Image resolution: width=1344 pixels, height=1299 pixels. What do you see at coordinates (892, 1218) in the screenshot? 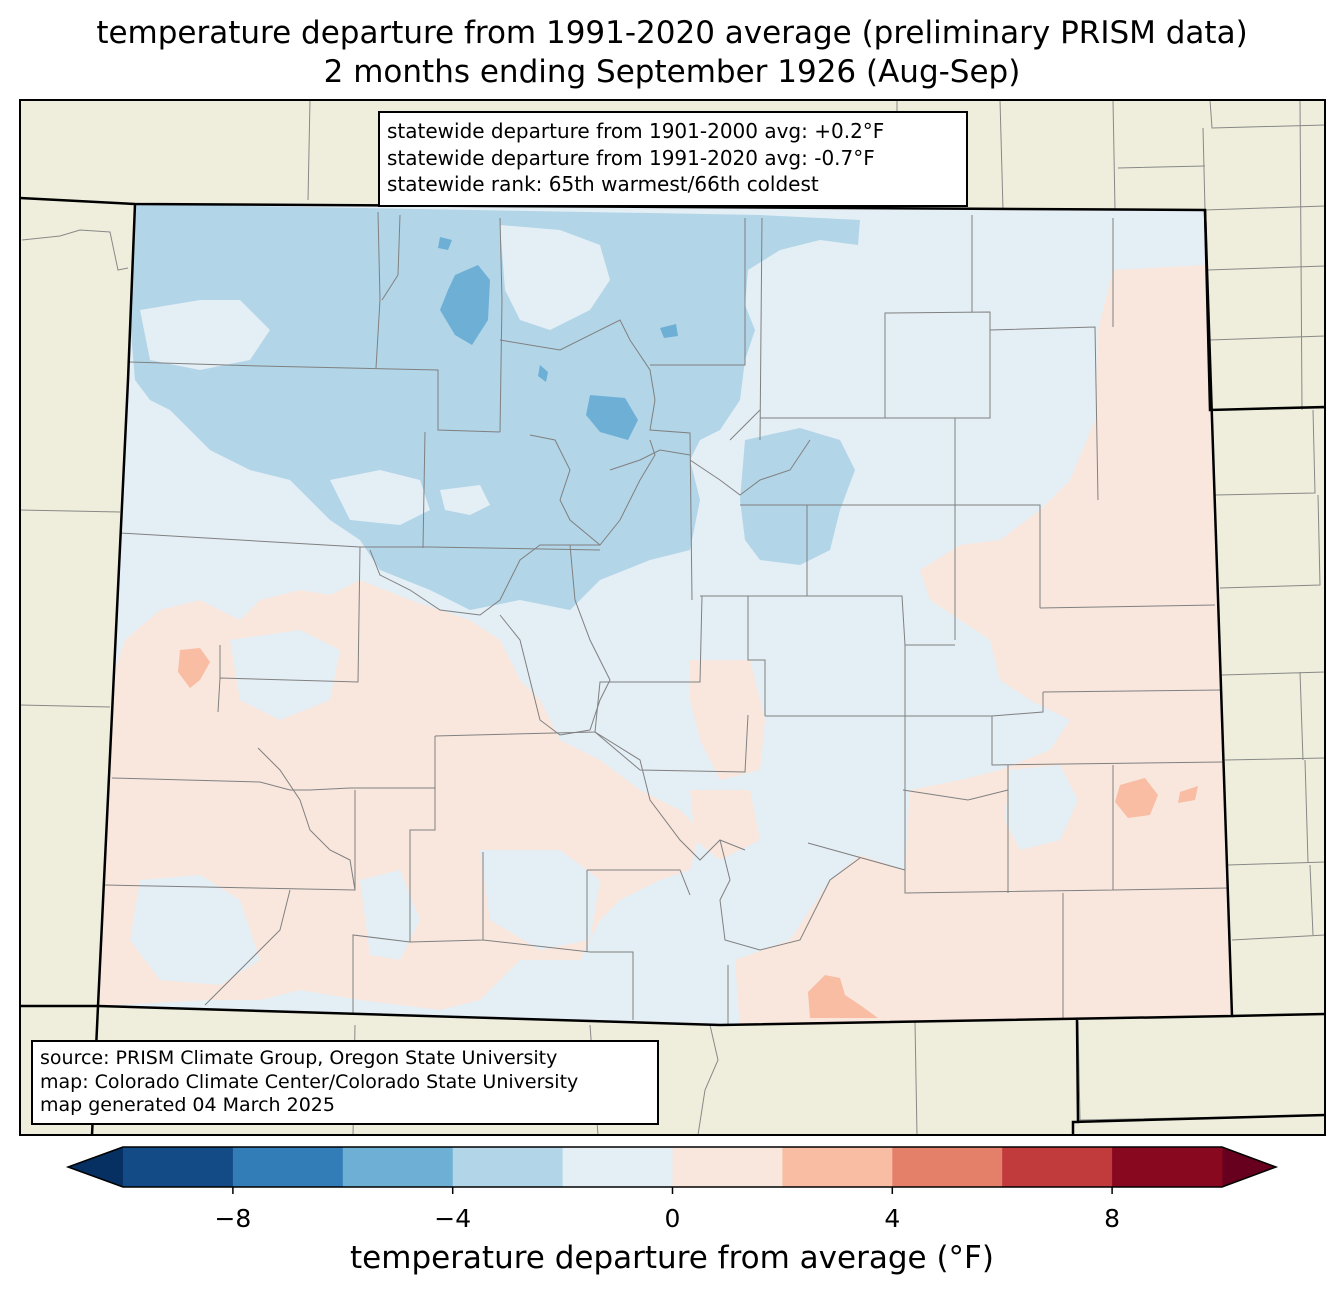
I see `colorbar-tick-label: 4` at bounding box center [892, 1218].